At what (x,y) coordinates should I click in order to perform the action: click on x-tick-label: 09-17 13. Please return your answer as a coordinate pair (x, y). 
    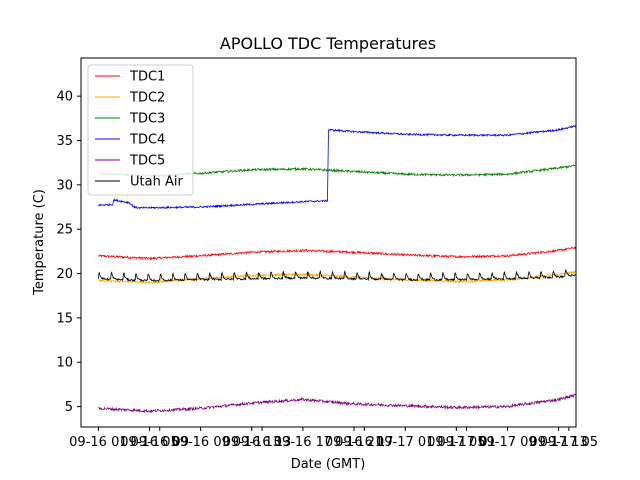
    Looking at the image, I should click on (558, 442).